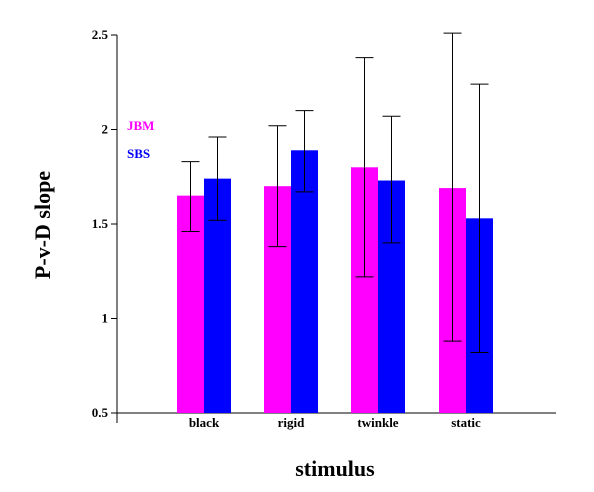 This screenshot has width=594, height=492. What do you see at coordinates (105, 318) in the screenshot?
I see `y-tick-label: 1` at bounding box center [105, 318].